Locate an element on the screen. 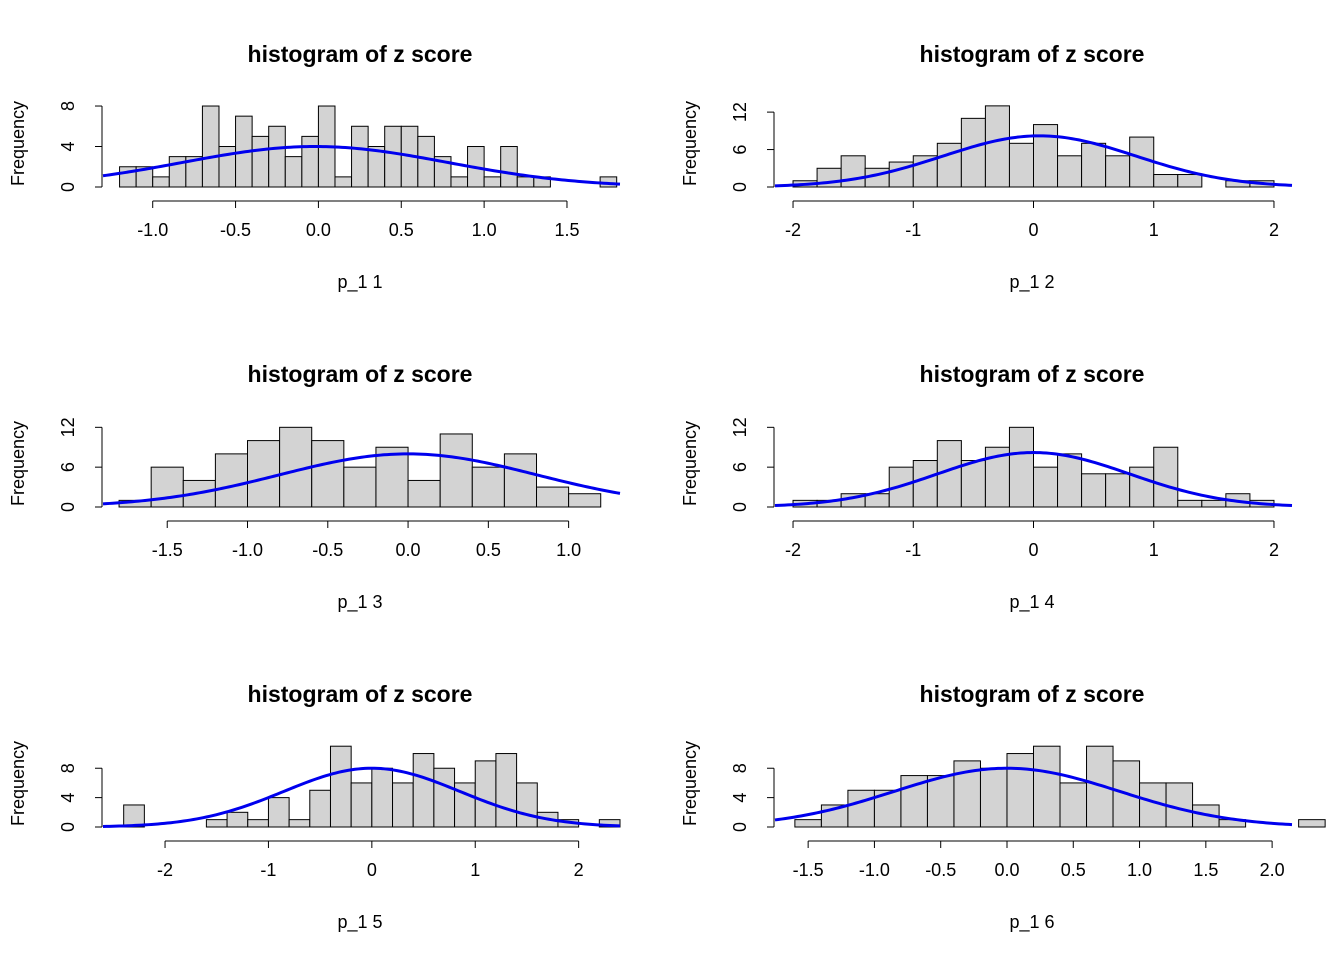 The image size is (1344, 960). x-axis-label: p_1 2 is located at coordinates (1031, 282).